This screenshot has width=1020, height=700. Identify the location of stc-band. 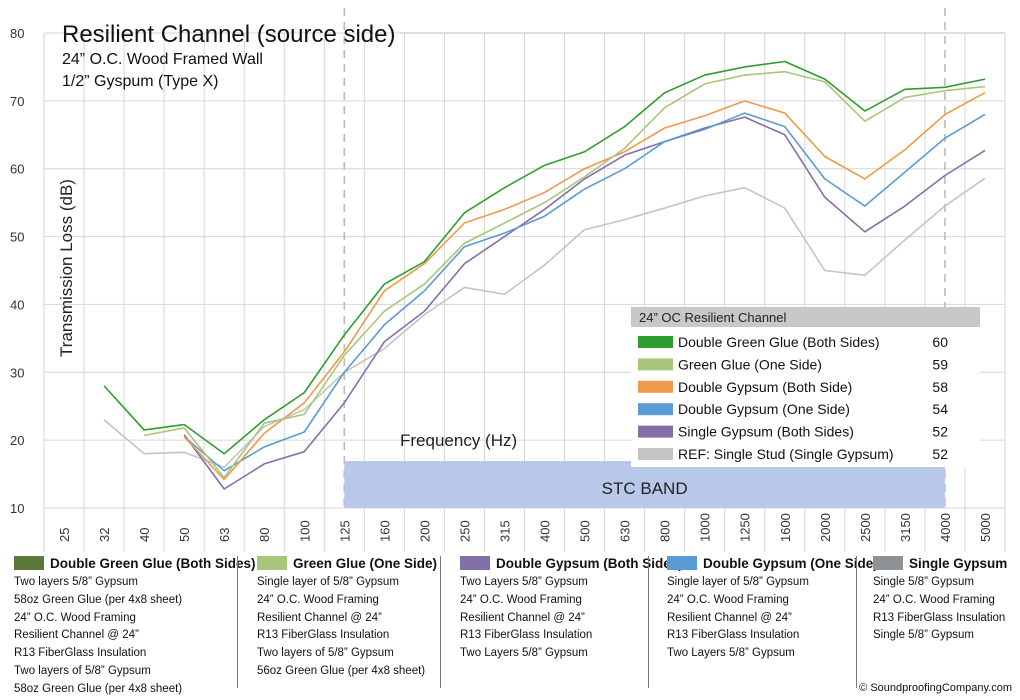
(644, 484).